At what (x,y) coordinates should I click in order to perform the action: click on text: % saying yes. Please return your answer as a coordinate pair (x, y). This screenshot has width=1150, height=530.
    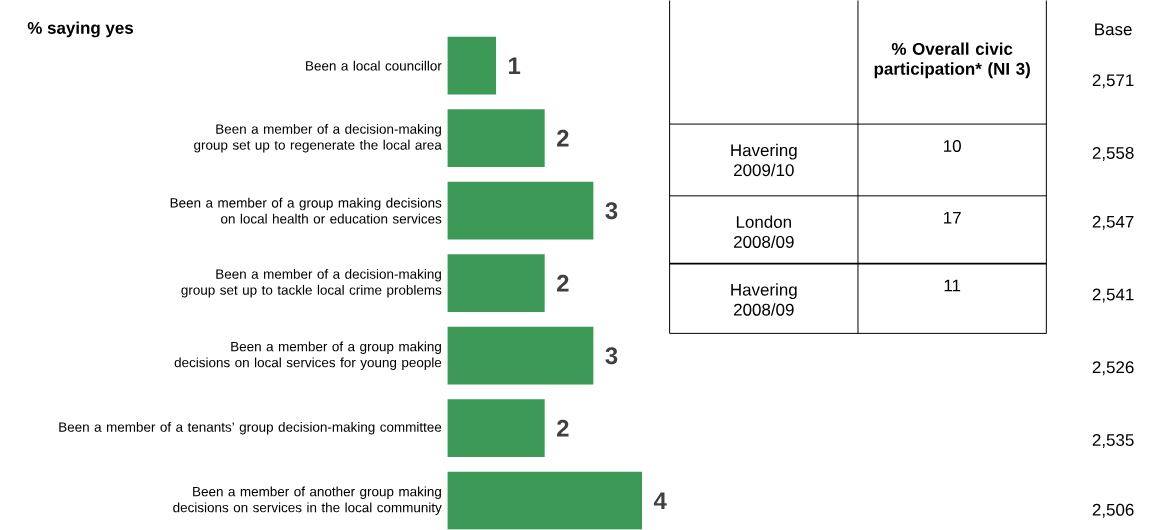
    Looking at the image, I should click on (80, 29).